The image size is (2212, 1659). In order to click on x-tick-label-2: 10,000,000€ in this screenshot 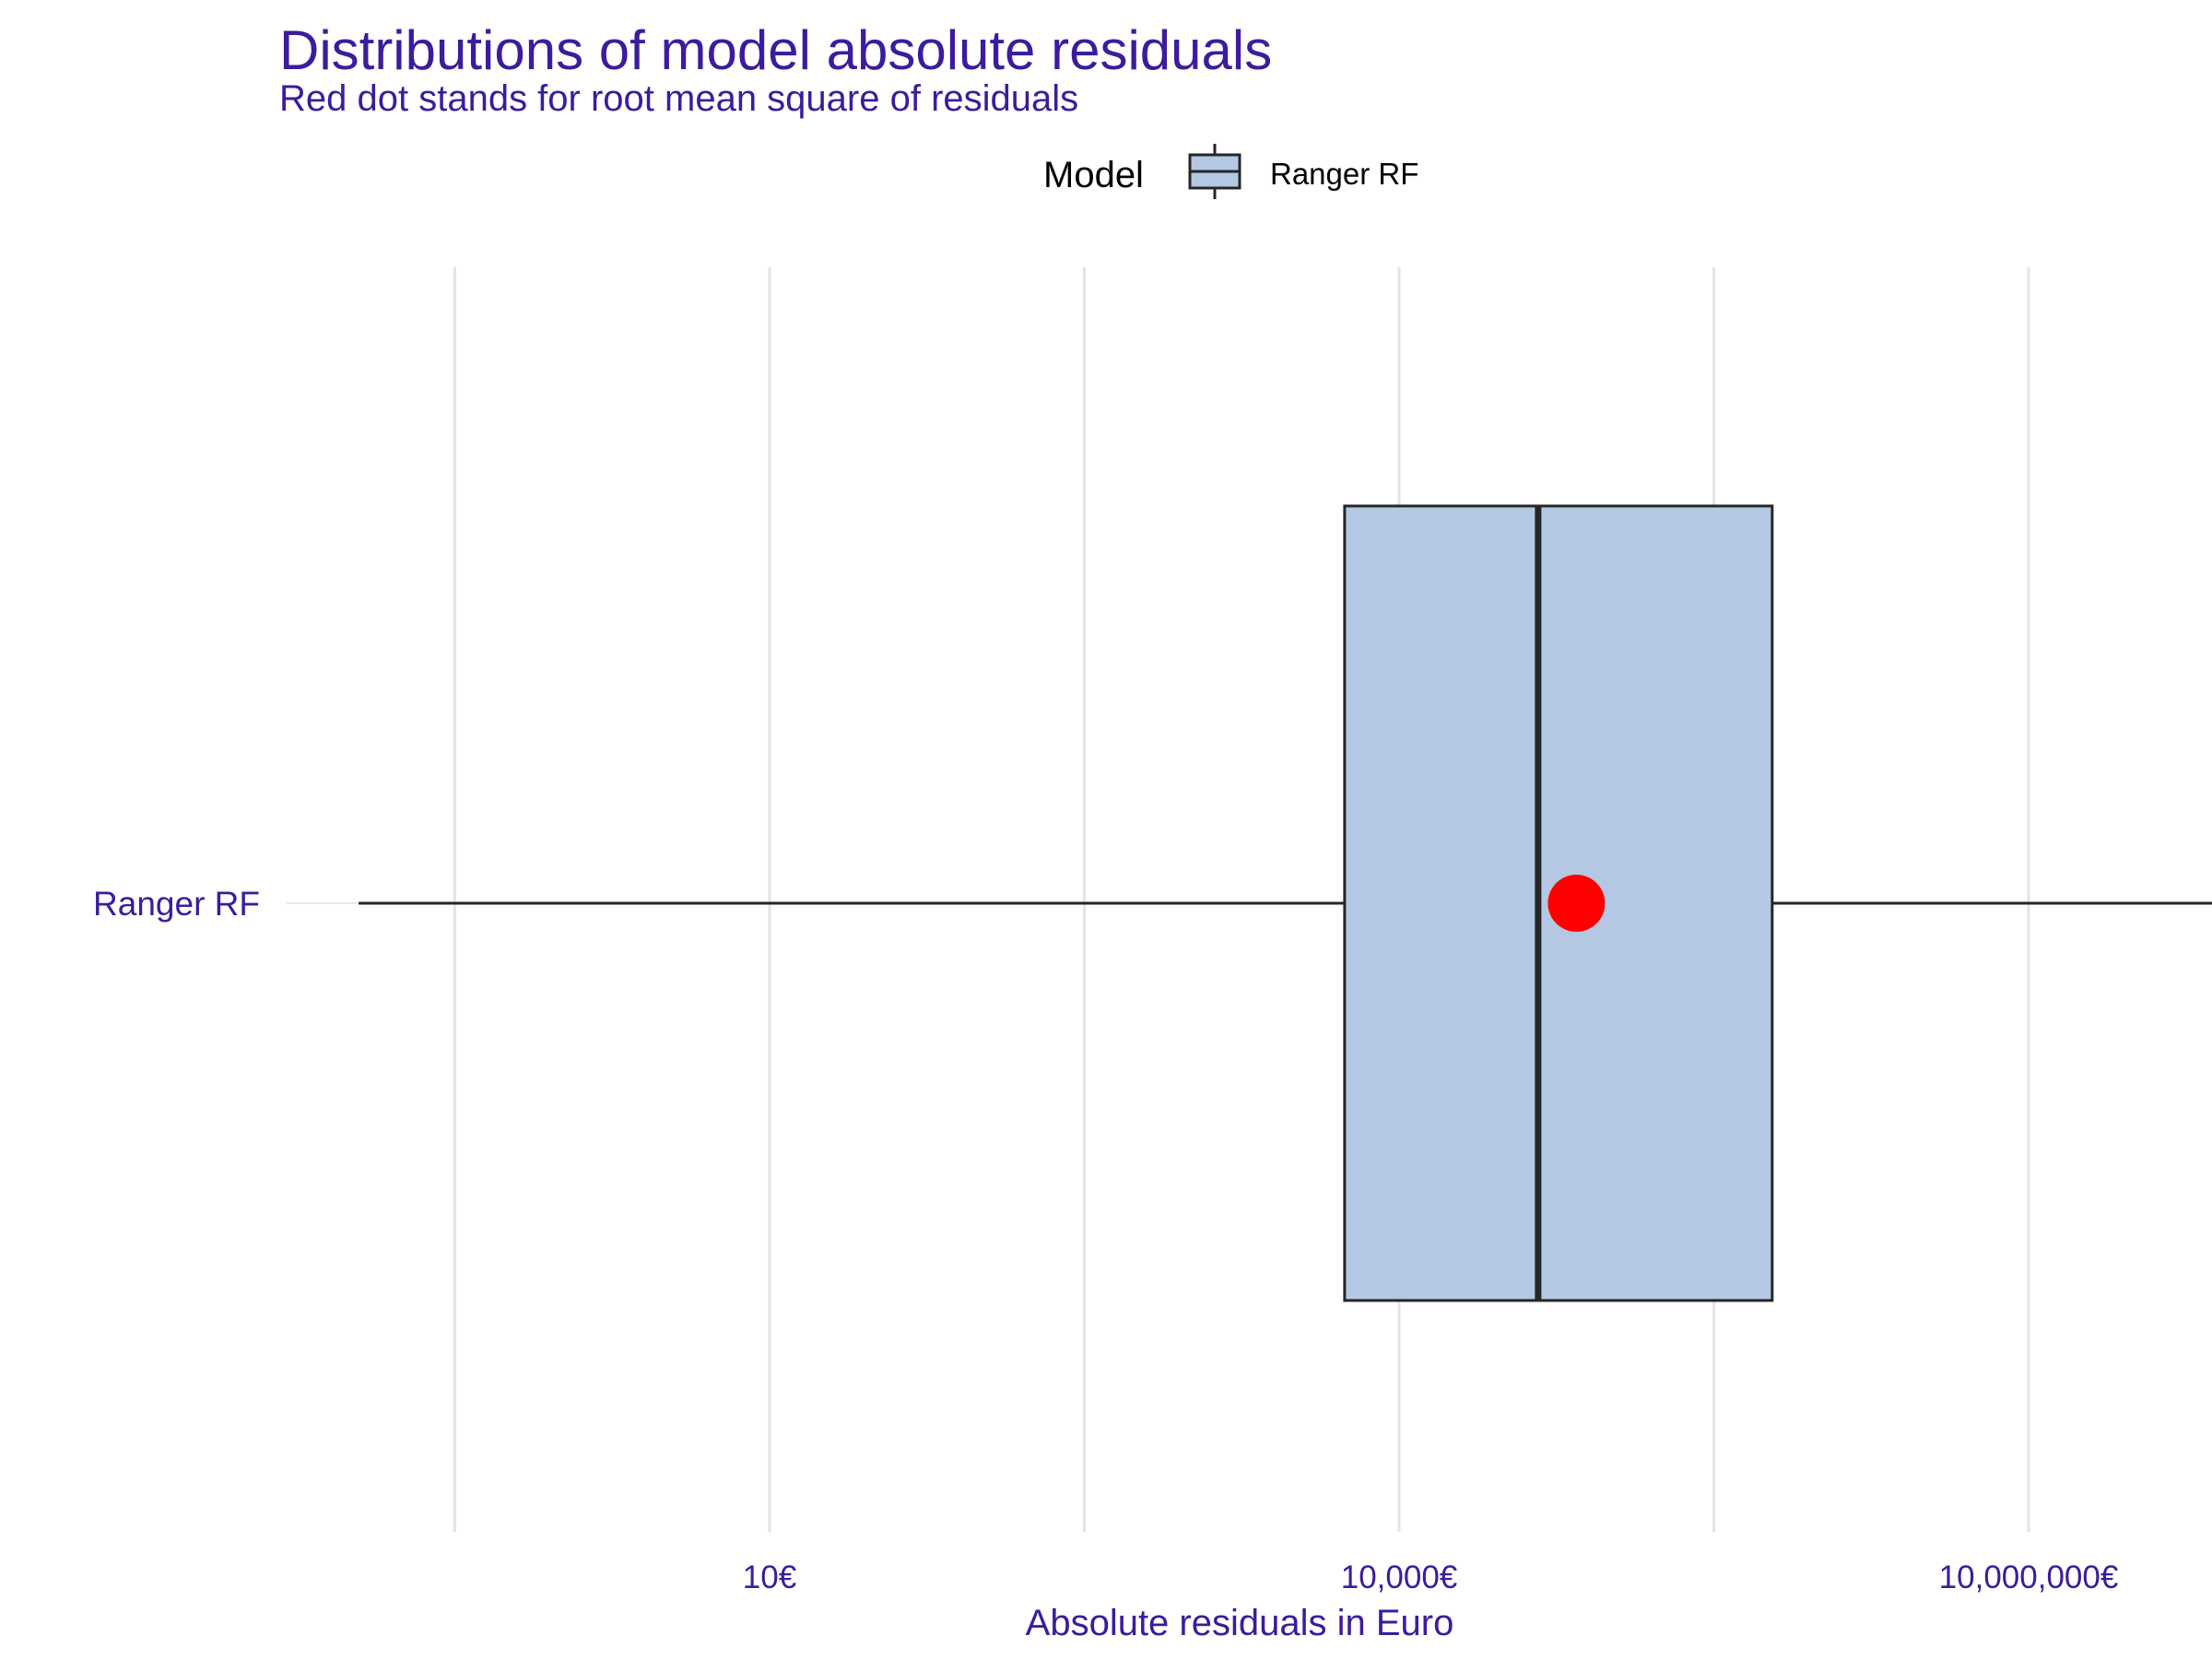, I will do `click(2029, 1577)`.